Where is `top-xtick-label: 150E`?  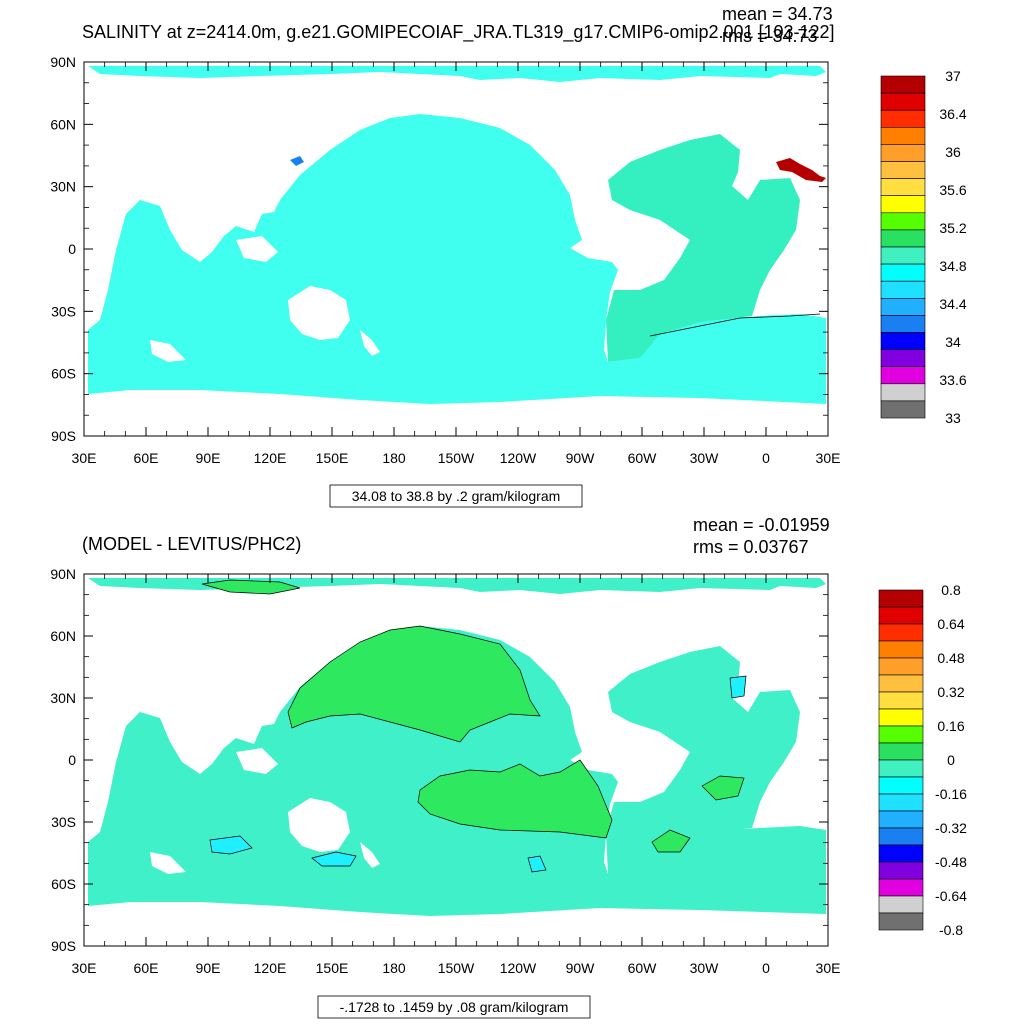
top-xtick-label: 150E is located at coordinates (332, 458).